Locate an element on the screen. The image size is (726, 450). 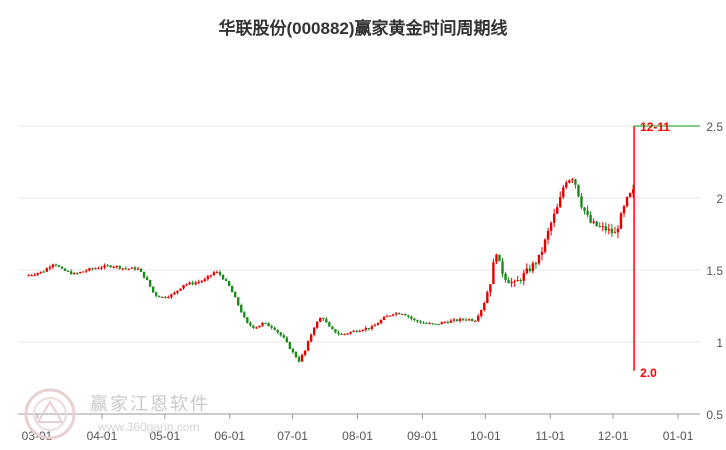
time-cycle-date-label: 12-11 is located at coordinates (655, 127).